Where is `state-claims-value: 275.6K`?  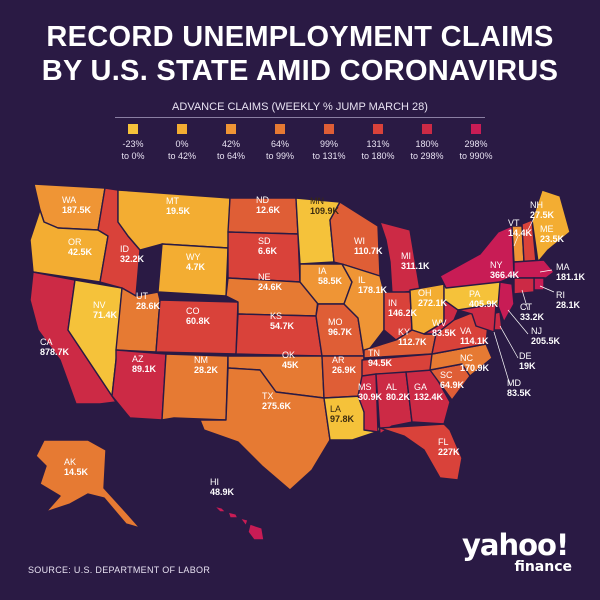
state-claims-value: 275.6K is located at coordinates (277, 406).